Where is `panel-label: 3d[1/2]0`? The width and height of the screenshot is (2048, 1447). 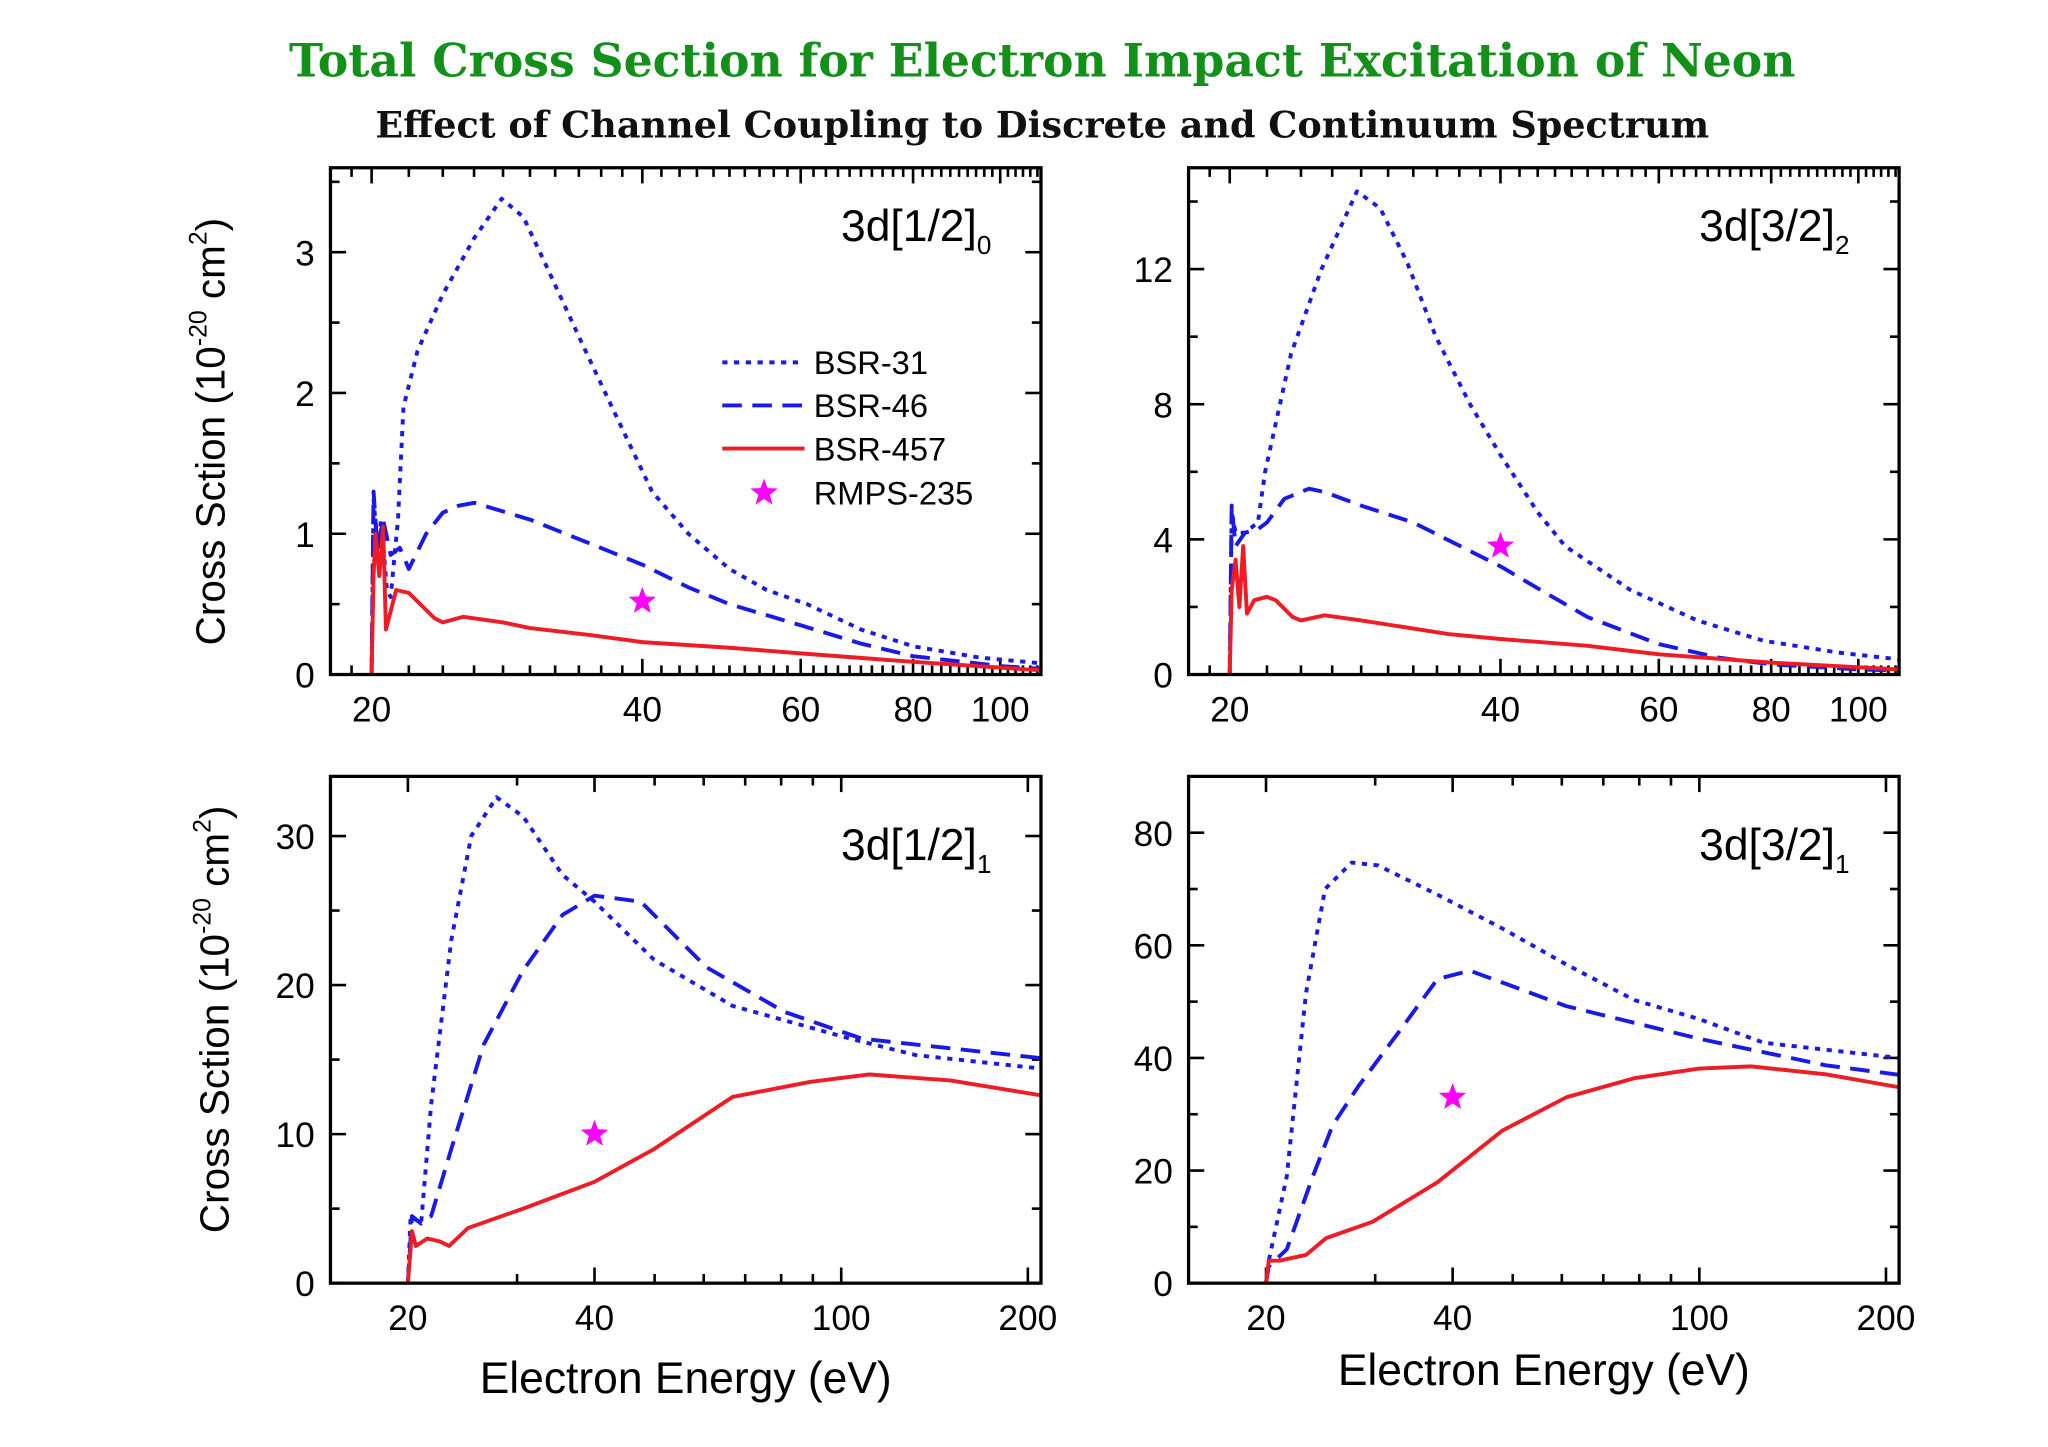
panel-label: 3d[1/2]0 is located at coordinates (916, 231).